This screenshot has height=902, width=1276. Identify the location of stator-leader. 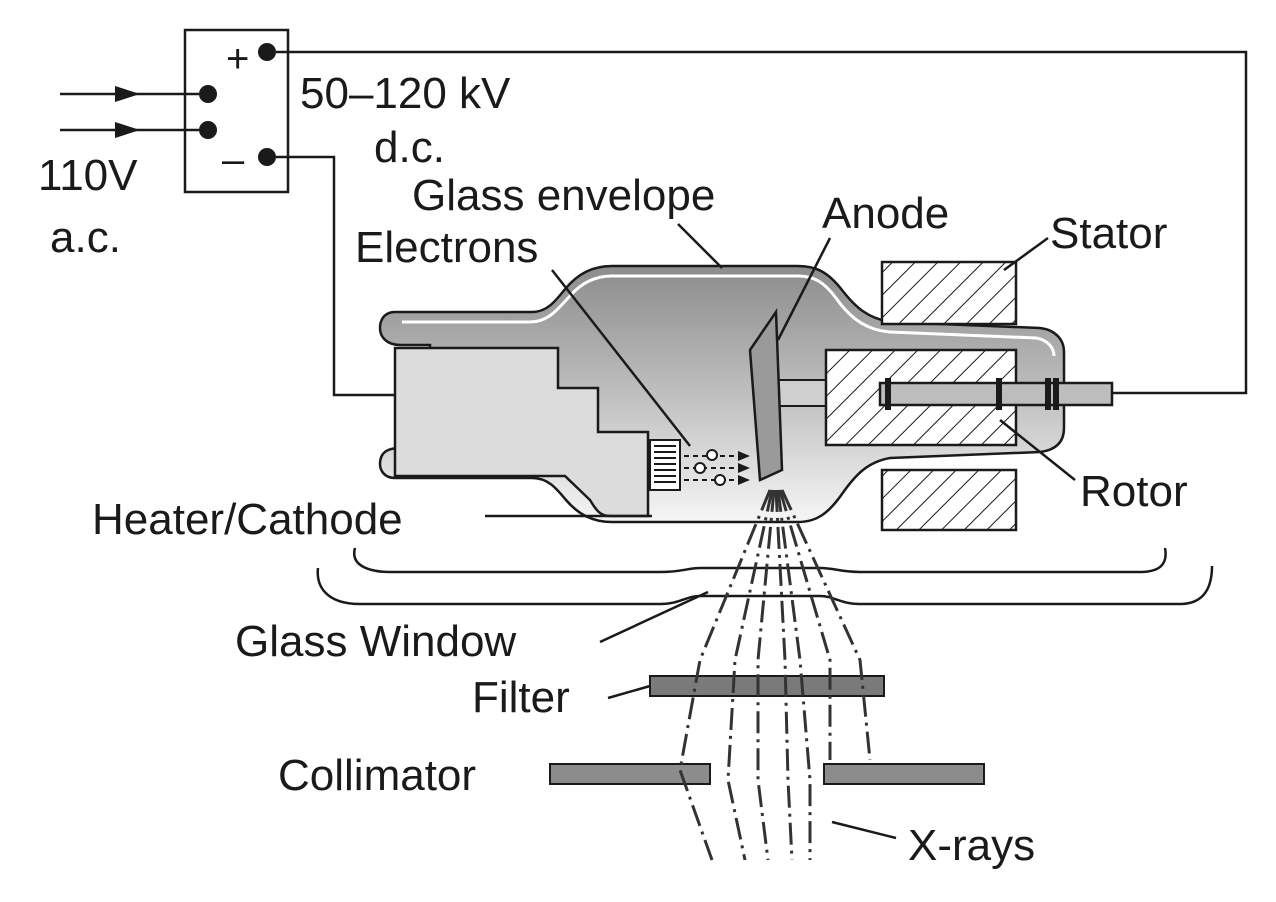
(1026, 254).